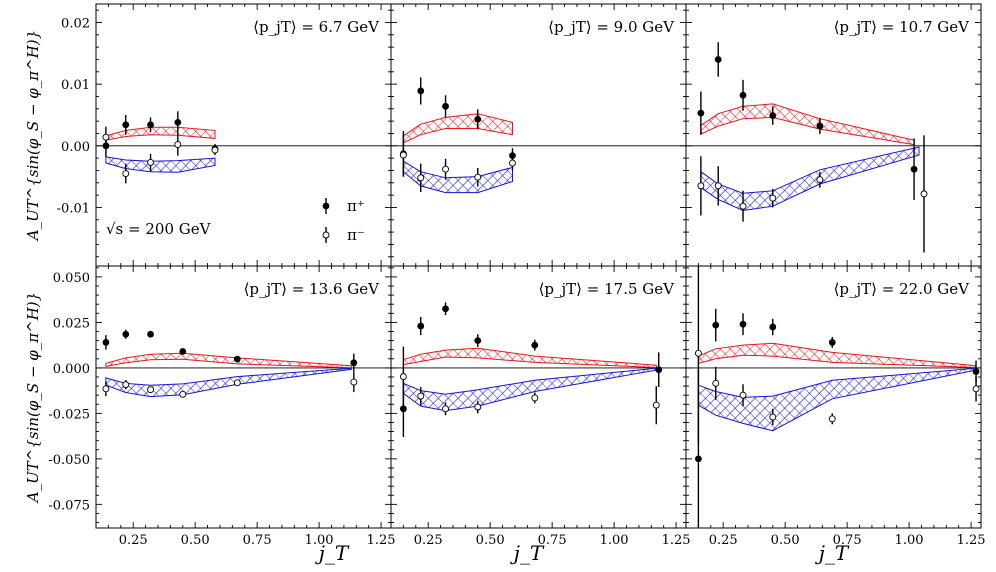 This screenshot has width=996, height=572. What do you see at coordinates (356, 206) in the screenshot?
I see `legend-pi-plus-label: π⁺` at bounding box center [356, 206].